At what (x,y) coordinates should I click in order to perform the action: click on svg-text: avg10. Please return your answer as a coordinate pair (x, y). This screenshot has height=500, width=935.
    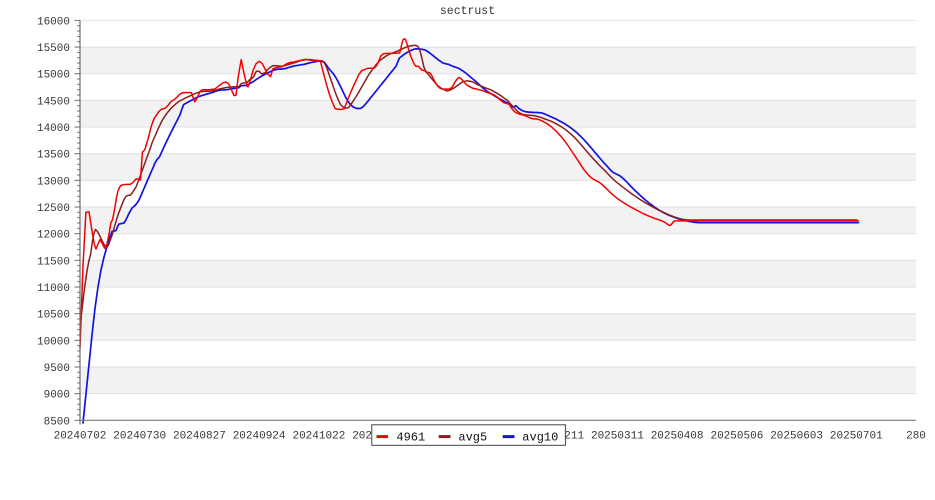
    Looking at the image, I should click on (540, 438).